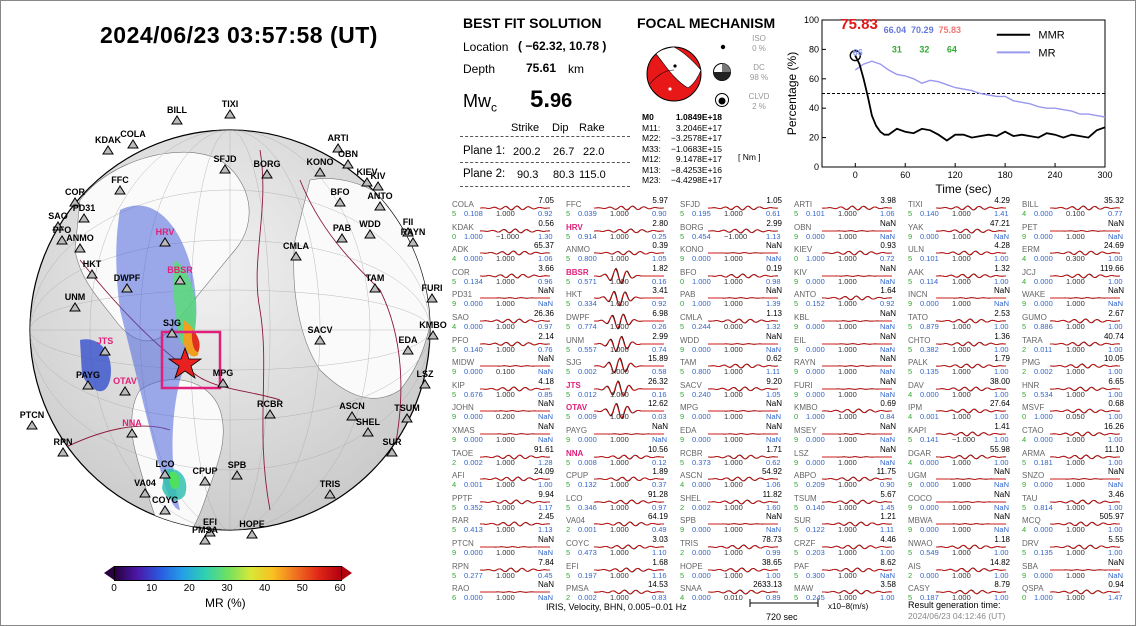 The width and height of the screenshot is (1136, 626). Describe the element at coordinates (204, 471) in the screenshot. I see `globe-station-label: CPUP` at that location.